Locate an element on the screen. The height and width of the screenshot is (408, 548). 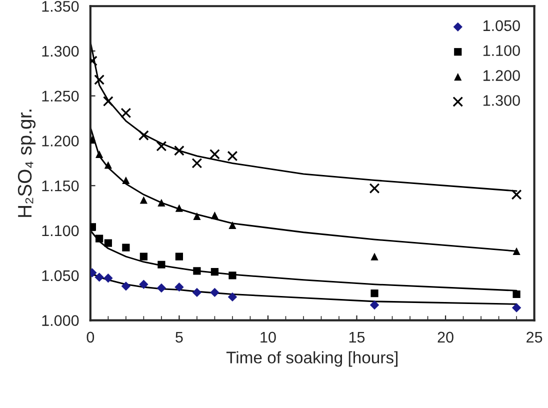
x-tick-label: 20 is located at coordinates (446, 337).